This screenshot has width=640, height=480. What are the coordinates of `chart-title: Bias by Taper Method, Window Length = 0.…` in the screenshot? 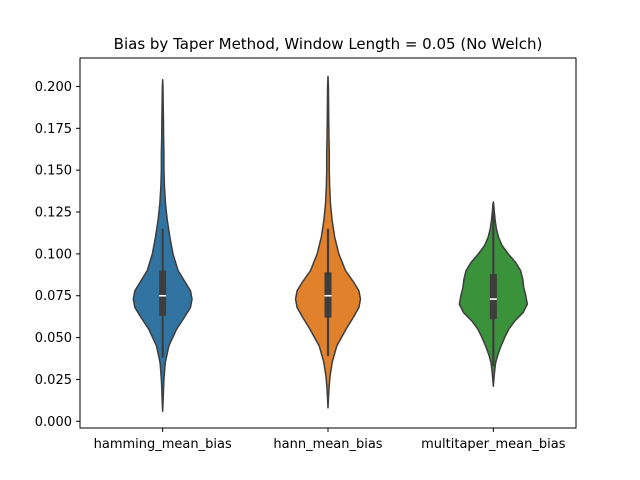 It's located at (328, 44).